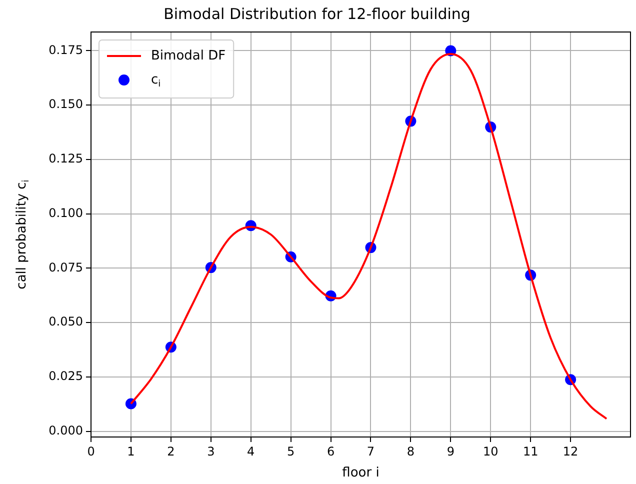  What do you see at coordinates (65, 430) in the screenshot?
I see `y-tick-label: 0.000` at bounding box center [65, 430].